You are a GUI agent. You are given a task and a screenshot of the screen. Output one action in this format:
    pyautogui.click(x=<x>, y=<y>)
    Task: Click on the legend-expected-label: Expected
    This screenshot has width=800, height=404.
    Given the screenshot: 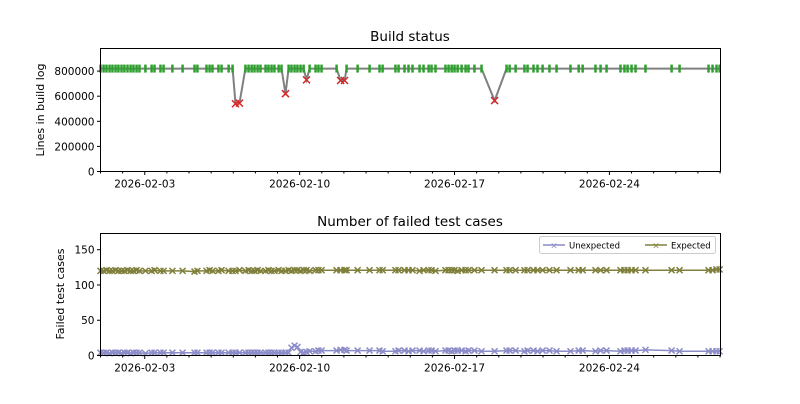 What is the action you would take?
    pyautogui.click(x=691, y=247)
    